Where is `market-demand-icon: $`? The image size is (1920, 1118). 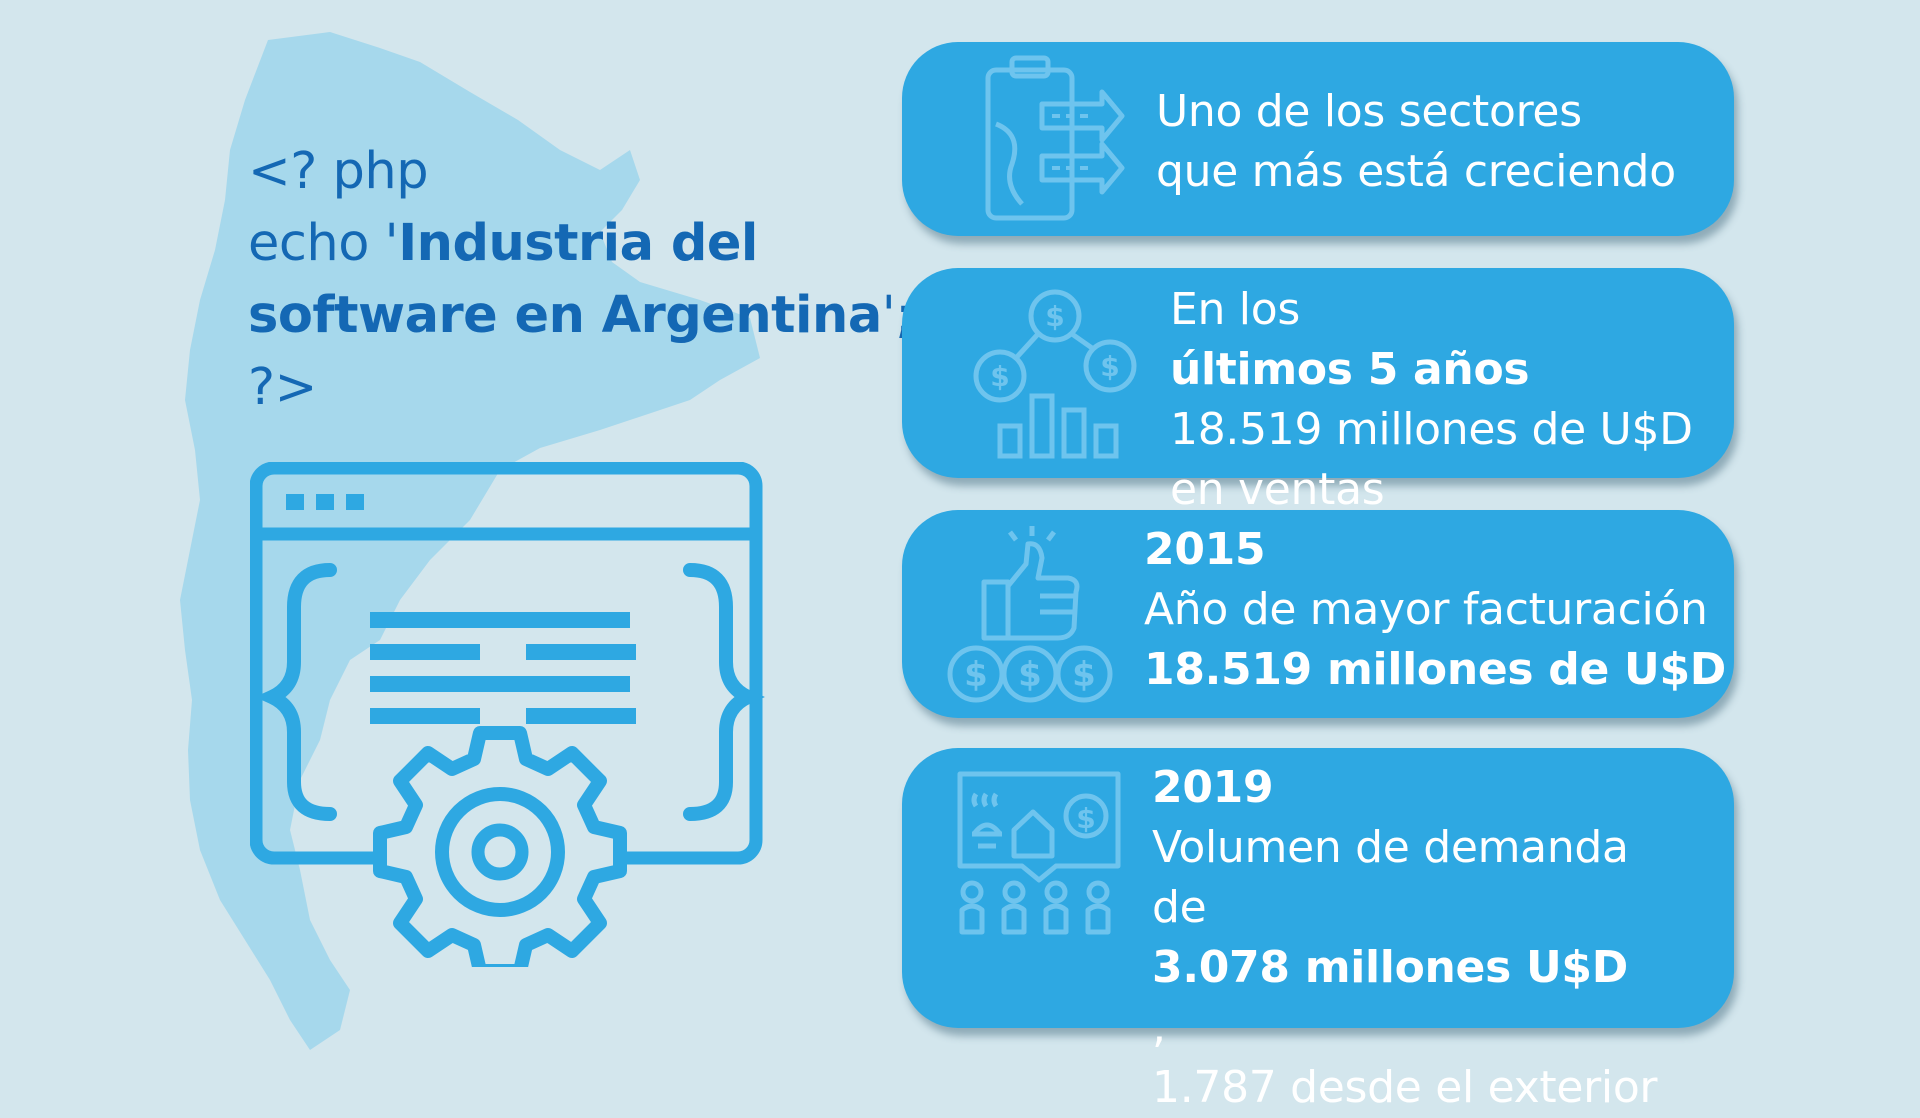
market-demand-icon: $ is located at coordinates (1039, 853).